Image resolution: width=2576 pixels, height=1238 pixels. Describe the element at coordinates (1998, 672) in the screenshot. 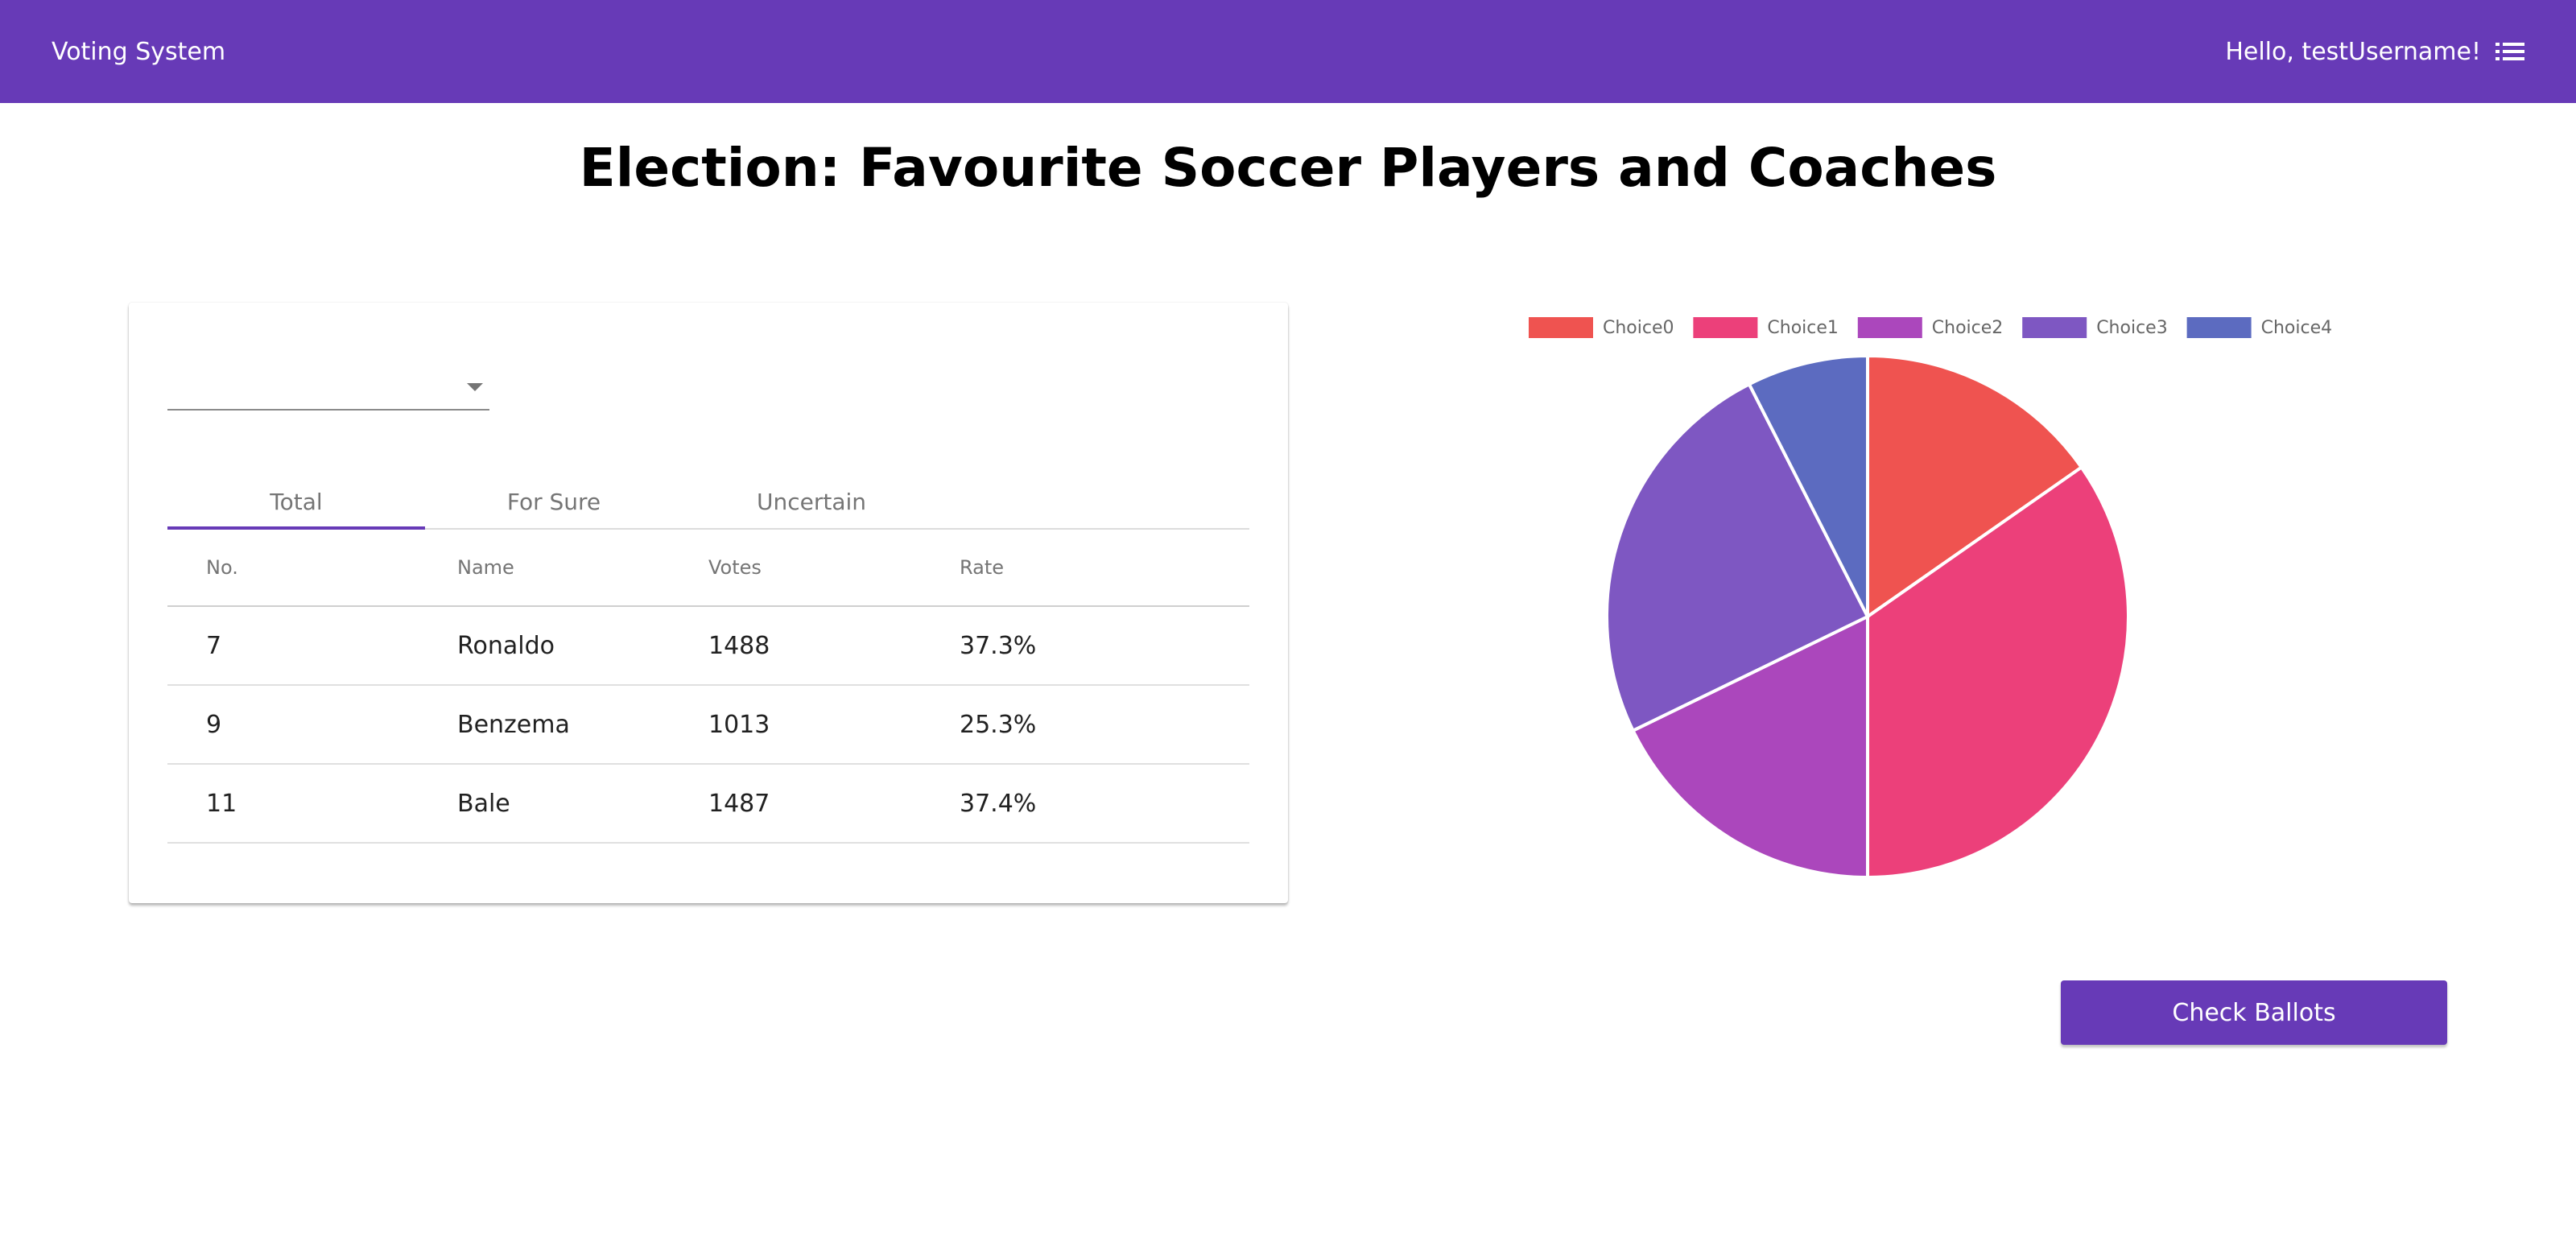

I see `pie-slice-choice1` at that location.